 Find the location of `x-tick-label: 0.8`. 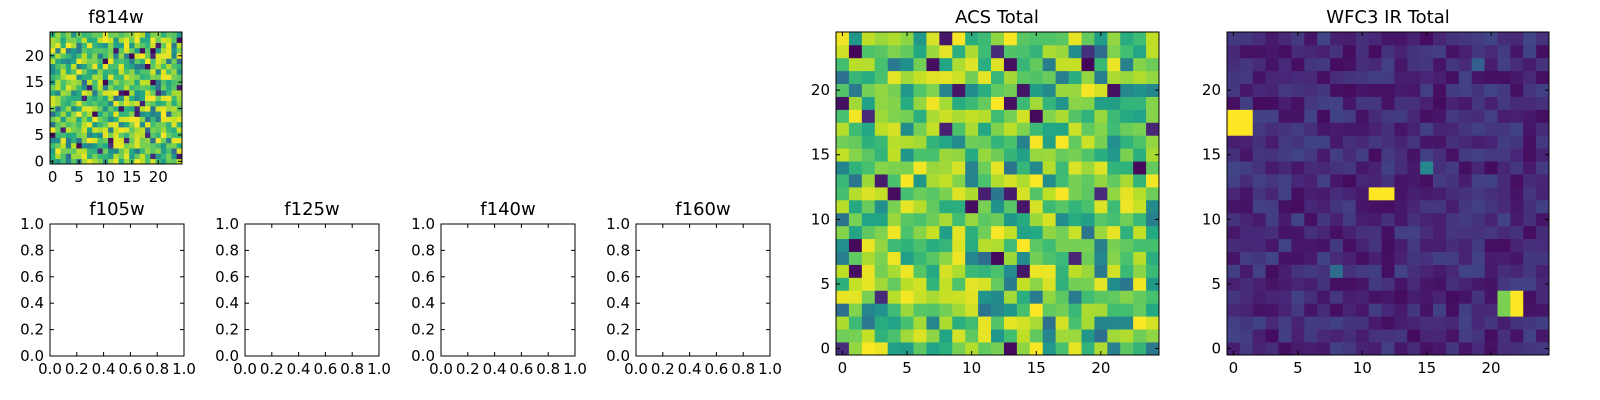

x-tick-label: 0.8 is located at coordinates (743, 369).